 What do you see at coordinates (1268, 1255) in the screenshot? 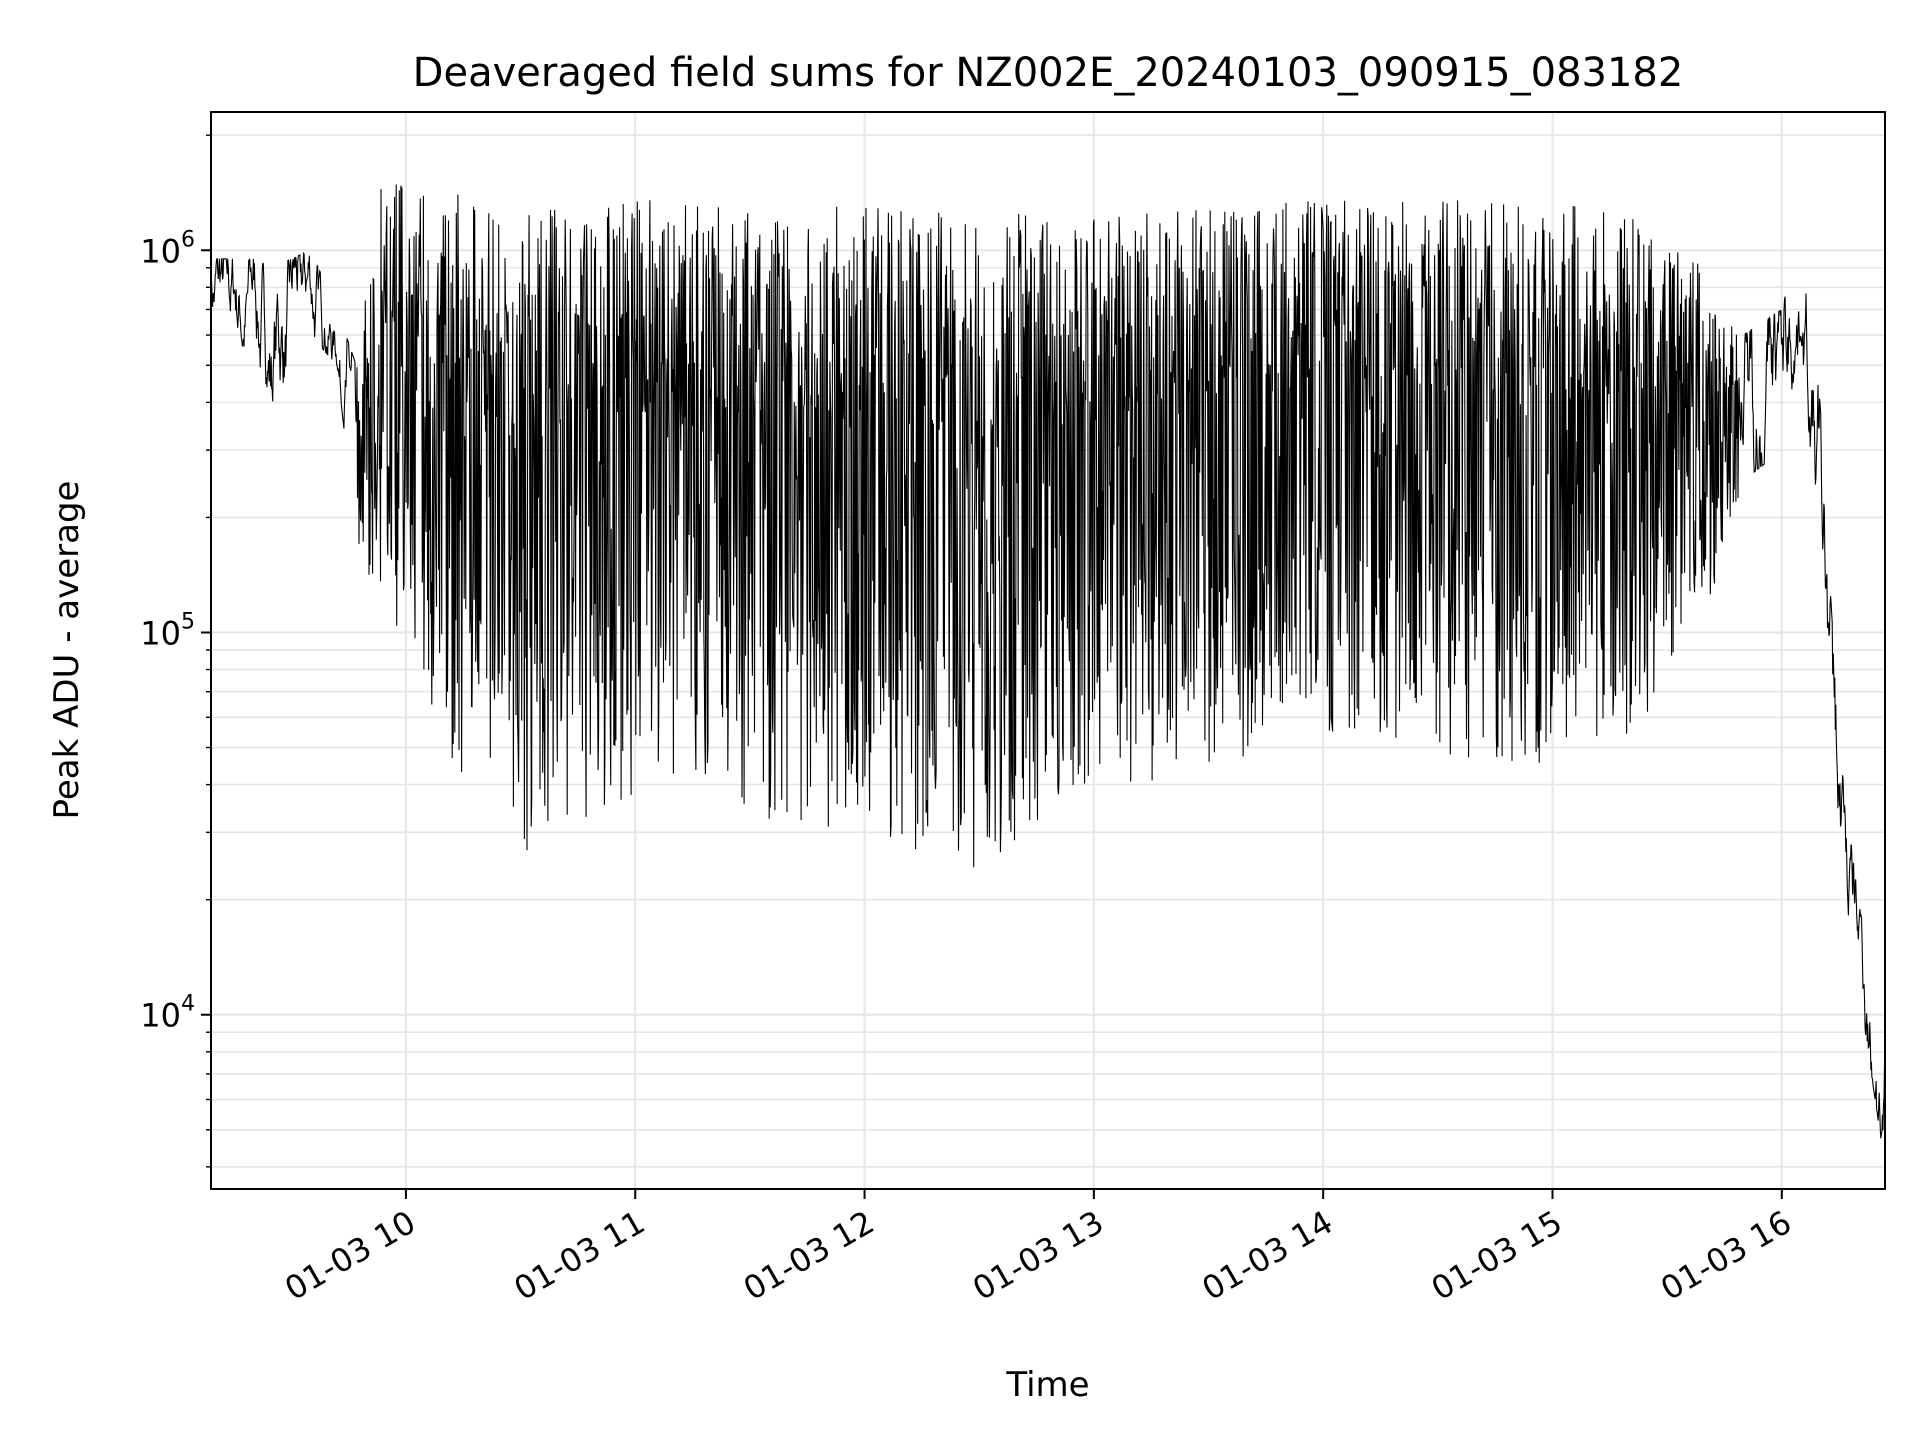
I see `x-tick-label: 01-03 14` at bounding box center [1268, 1255].